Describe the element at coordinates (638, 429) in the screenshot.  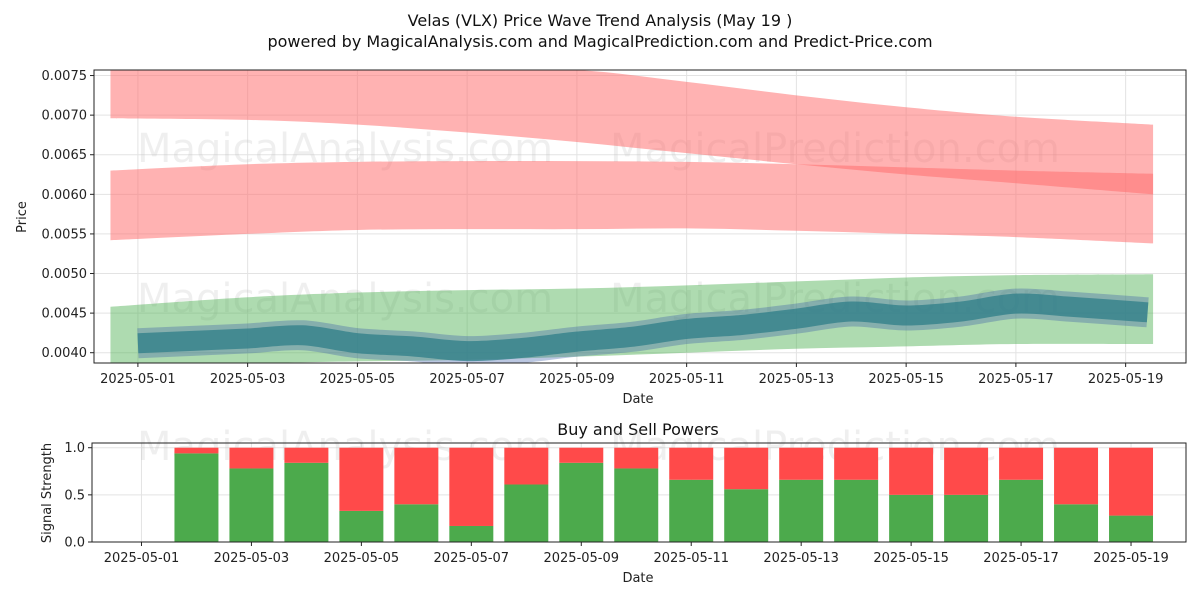
I see `signal-title: Buy and Sell Powers` at that location.